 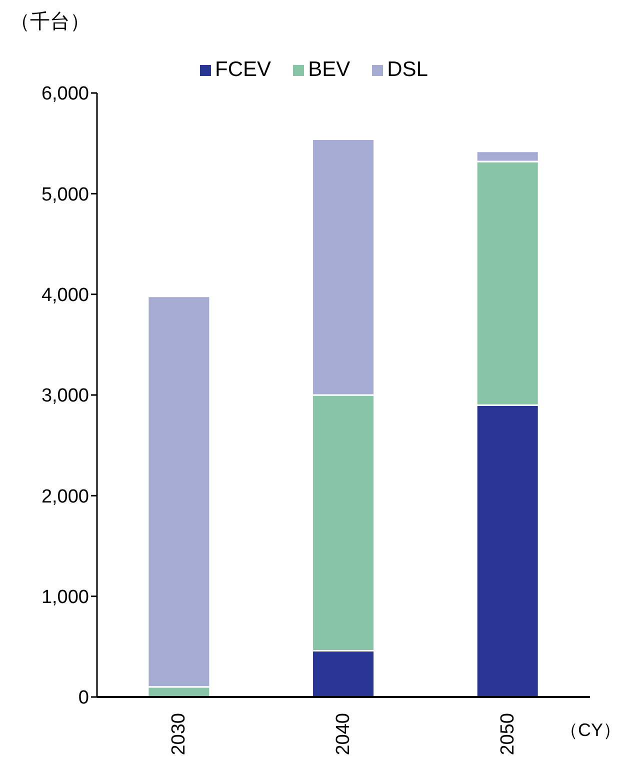 What do you see at coordinates (507, 734) in the screenshot?
I see `x-tick-label: 2050` at bounding box center [507, 734].